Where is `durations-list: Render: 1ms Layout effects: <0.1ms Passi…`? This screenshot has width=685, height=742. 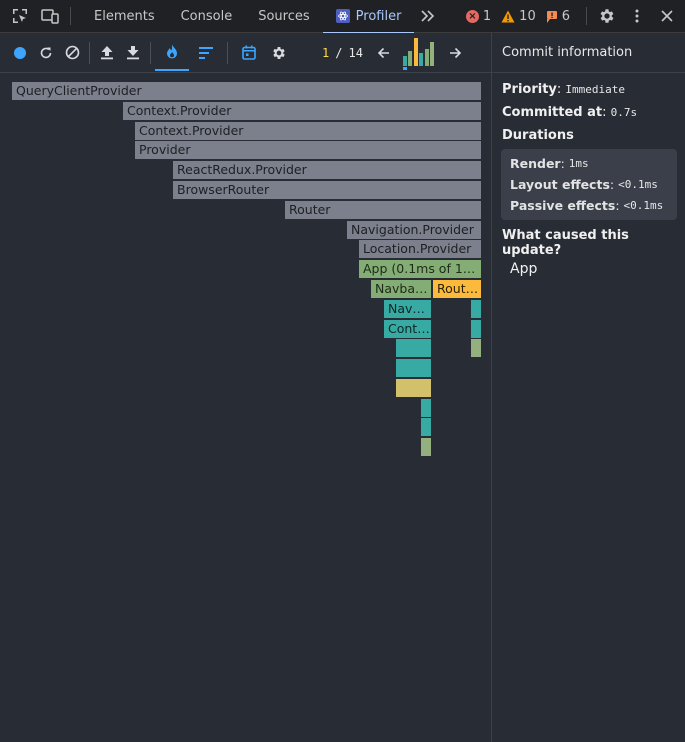
durations-list: Render: 1ms Layout effects: <0.1ms Passi… is located at coordinates (589, 184).